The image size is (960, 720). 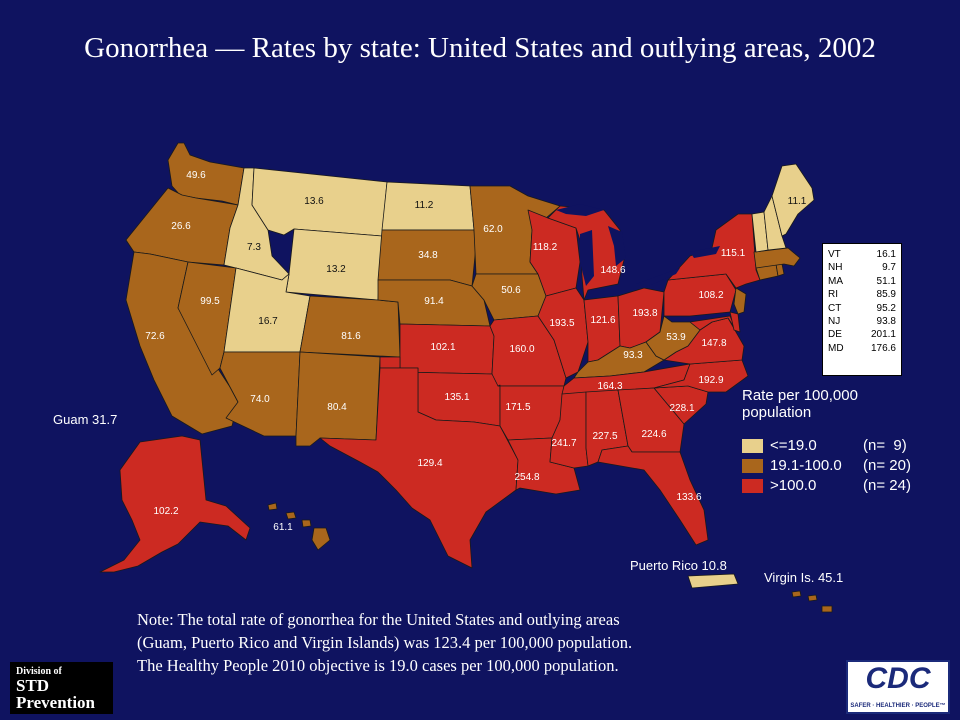 What do you see at coordinates (434, 301) in the screenshot?
I see `rate-label-ne: 91.4` at bounding box center [434, 301].